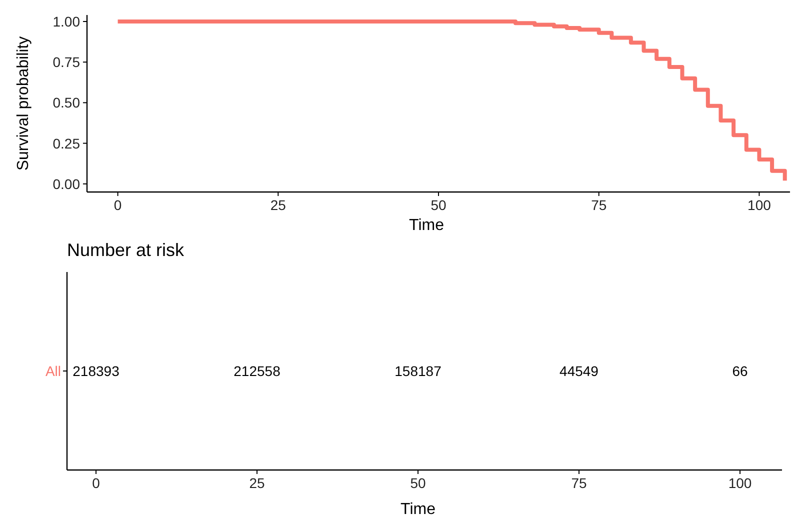 The image size is (791, 522). What do you see at coordinates (66, 21) in the screenshot?
I see `y-tick-label: 1.00` at bounding box center [66, 21].